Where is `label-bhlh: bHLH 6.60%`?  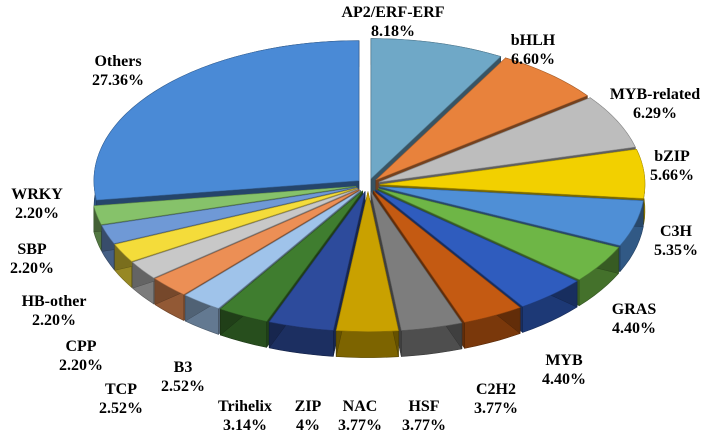
label-bhlh: bHLH 6.60% is located at coordinates (533, 50).